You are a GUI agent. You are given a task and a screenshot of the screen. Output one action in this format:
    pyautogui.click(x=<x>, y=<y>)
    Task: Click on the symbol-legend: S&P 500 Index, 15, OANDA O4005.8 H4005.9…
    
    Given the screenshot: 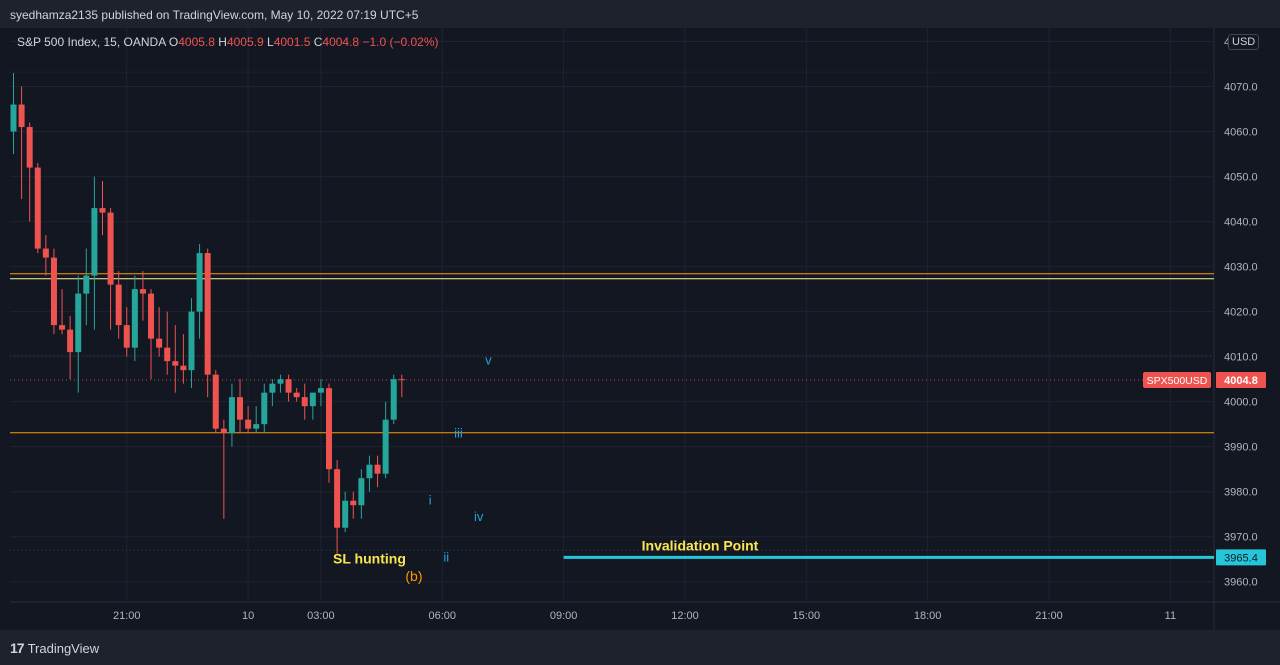 What is the action you would take?
    pyautogui.click(x=228, y=42)
    